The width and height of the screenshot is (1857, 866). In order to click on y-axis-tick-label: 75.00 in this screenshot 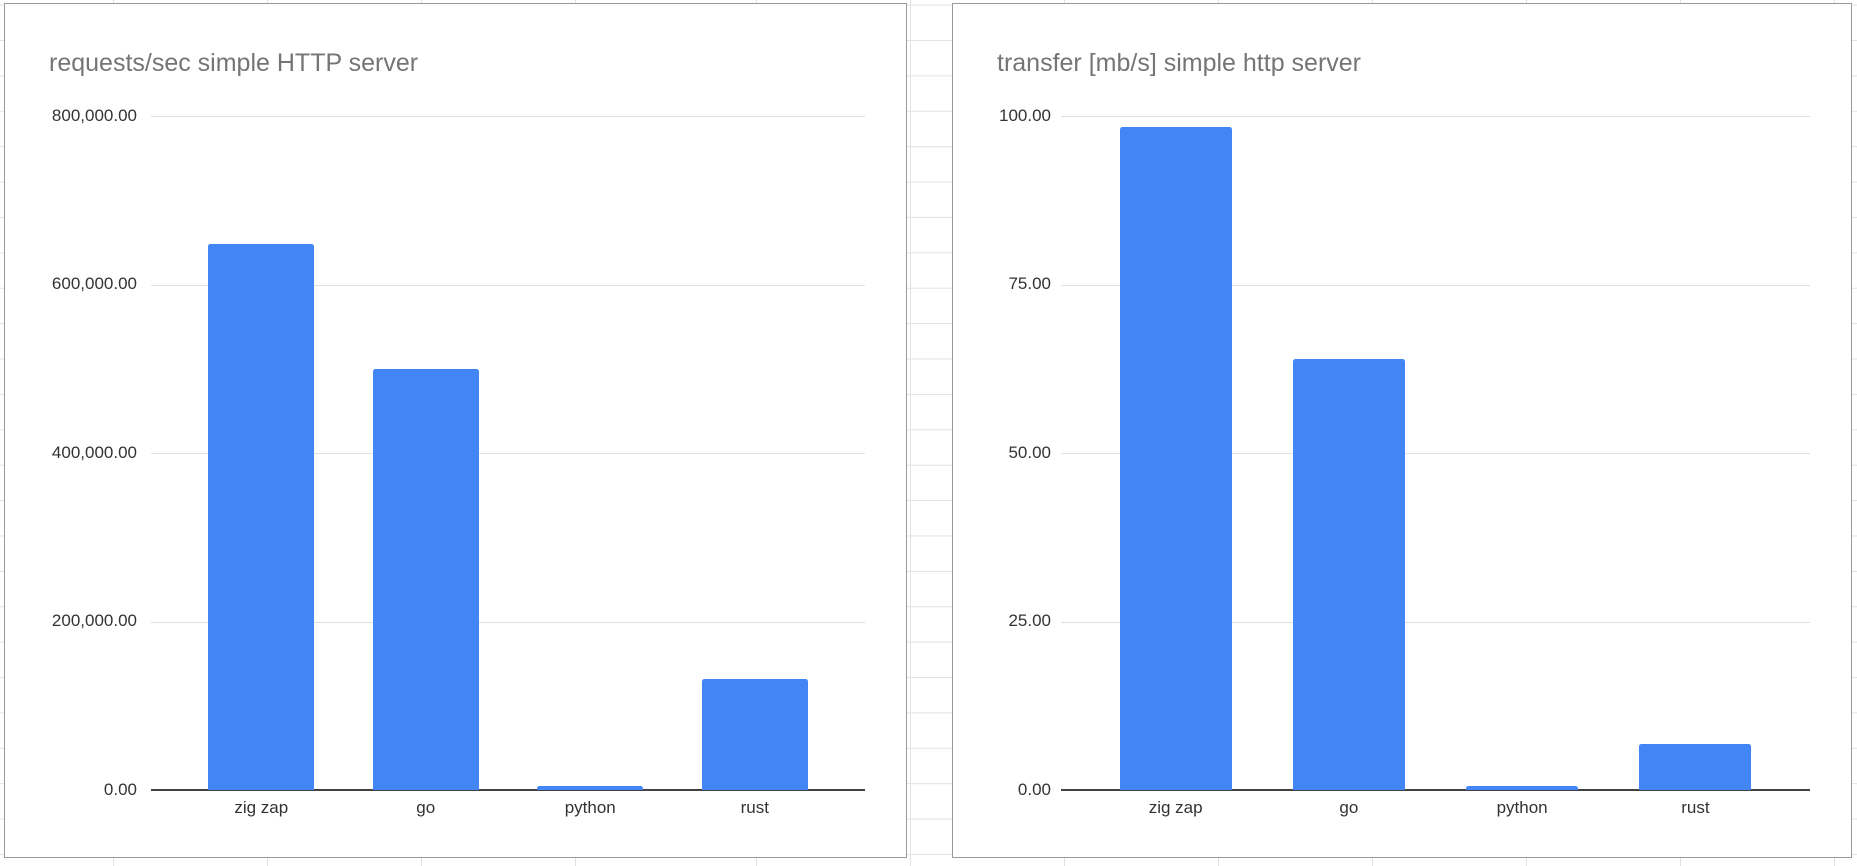, I will do `click(1029, 283)`.